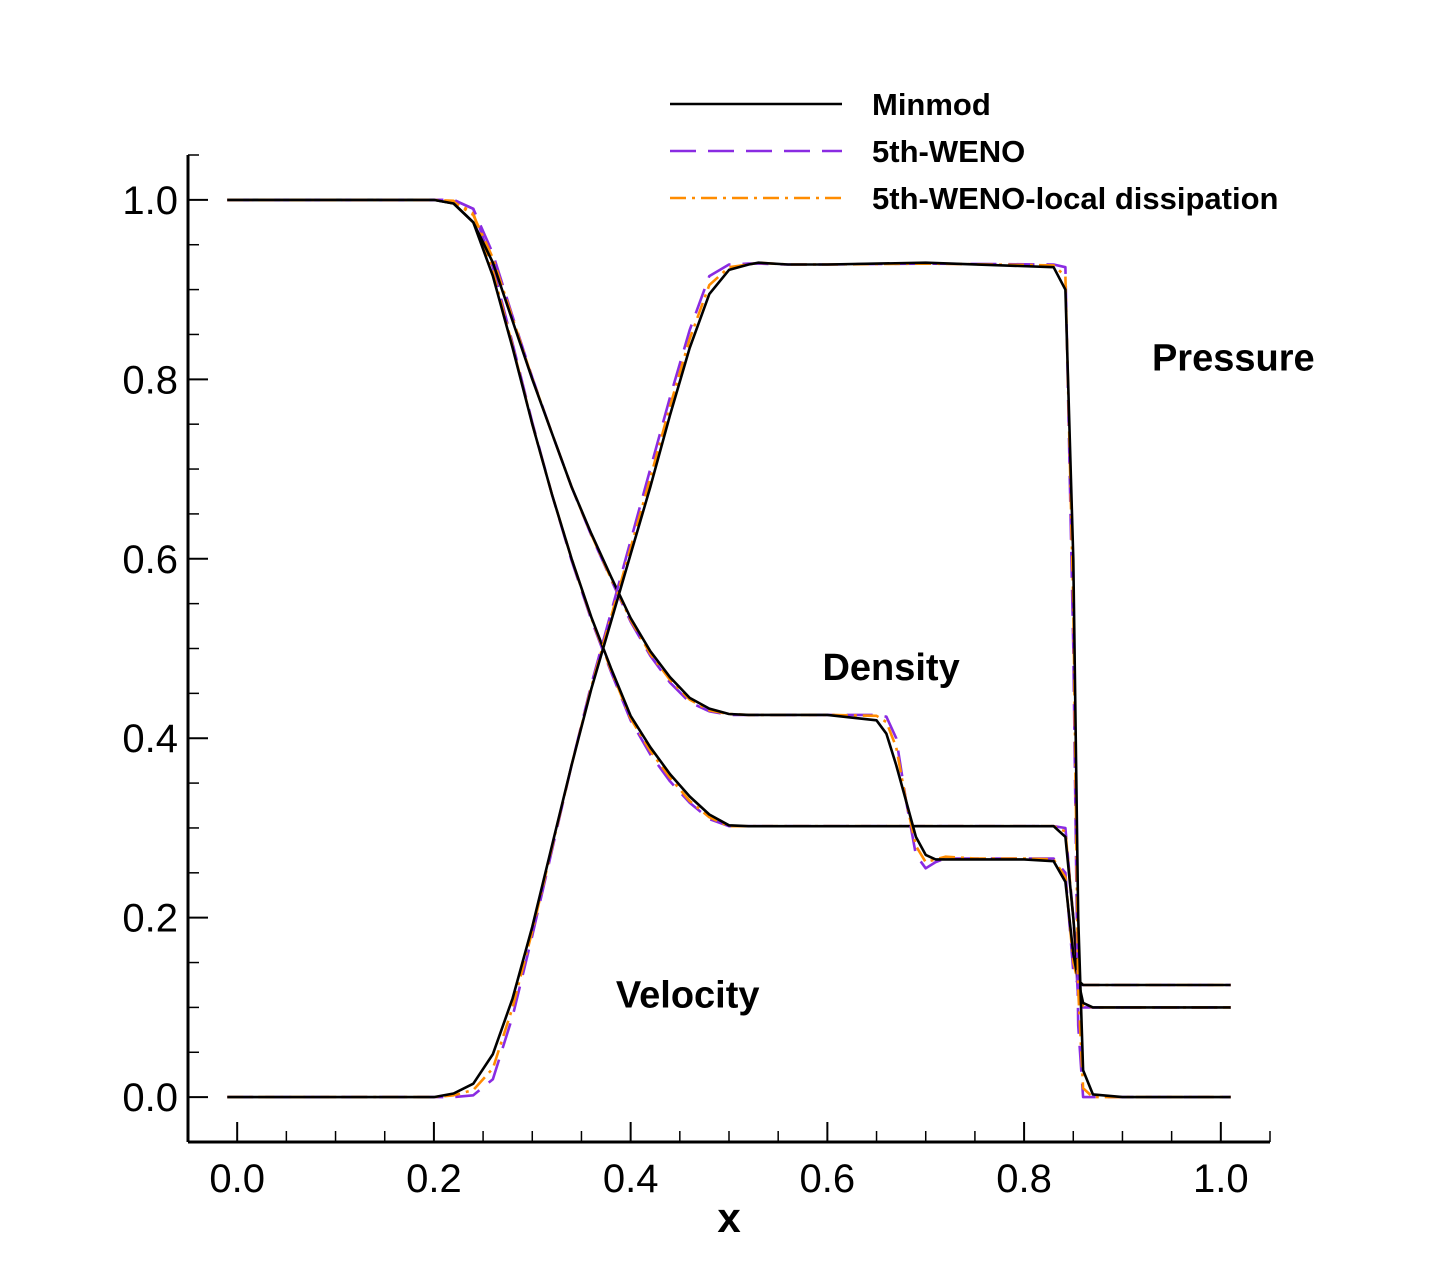  What do you see at coordinates (150, 919) in the screenshot?
I see `y-tick-label: 0.2` at bounding box center [150, 919].